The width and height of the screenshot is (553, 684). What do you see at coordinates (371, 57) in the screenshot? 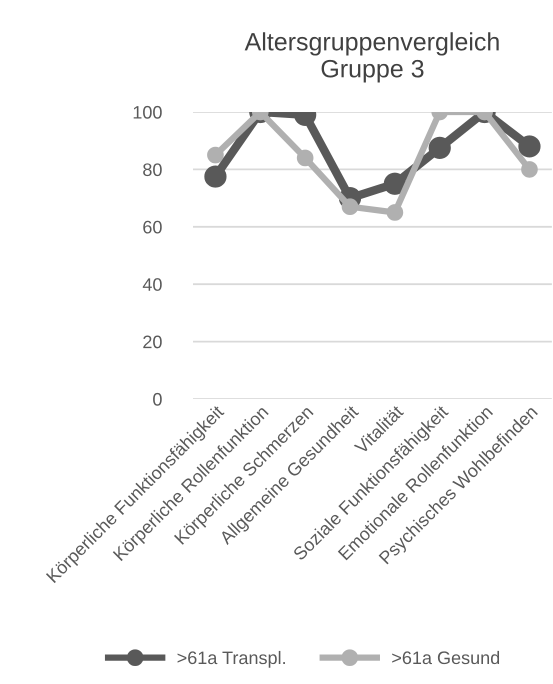
I see `chart-title: Altersgruppenvergleich Gruppe 3` at bounding box center [371, 57].